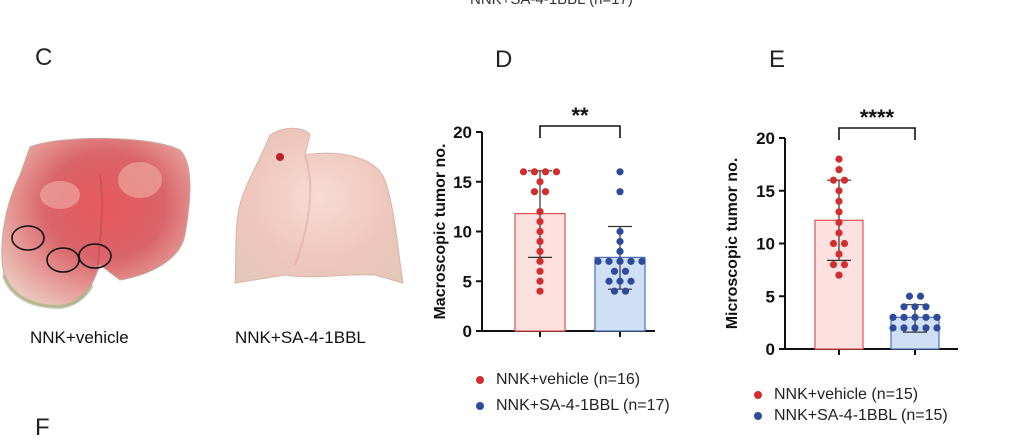 The width and height of the screenshot is (1015, 442). Describe the element at coordinates (480, 406) in the screenshot. I see `legend-d-treated-dot` at that location.